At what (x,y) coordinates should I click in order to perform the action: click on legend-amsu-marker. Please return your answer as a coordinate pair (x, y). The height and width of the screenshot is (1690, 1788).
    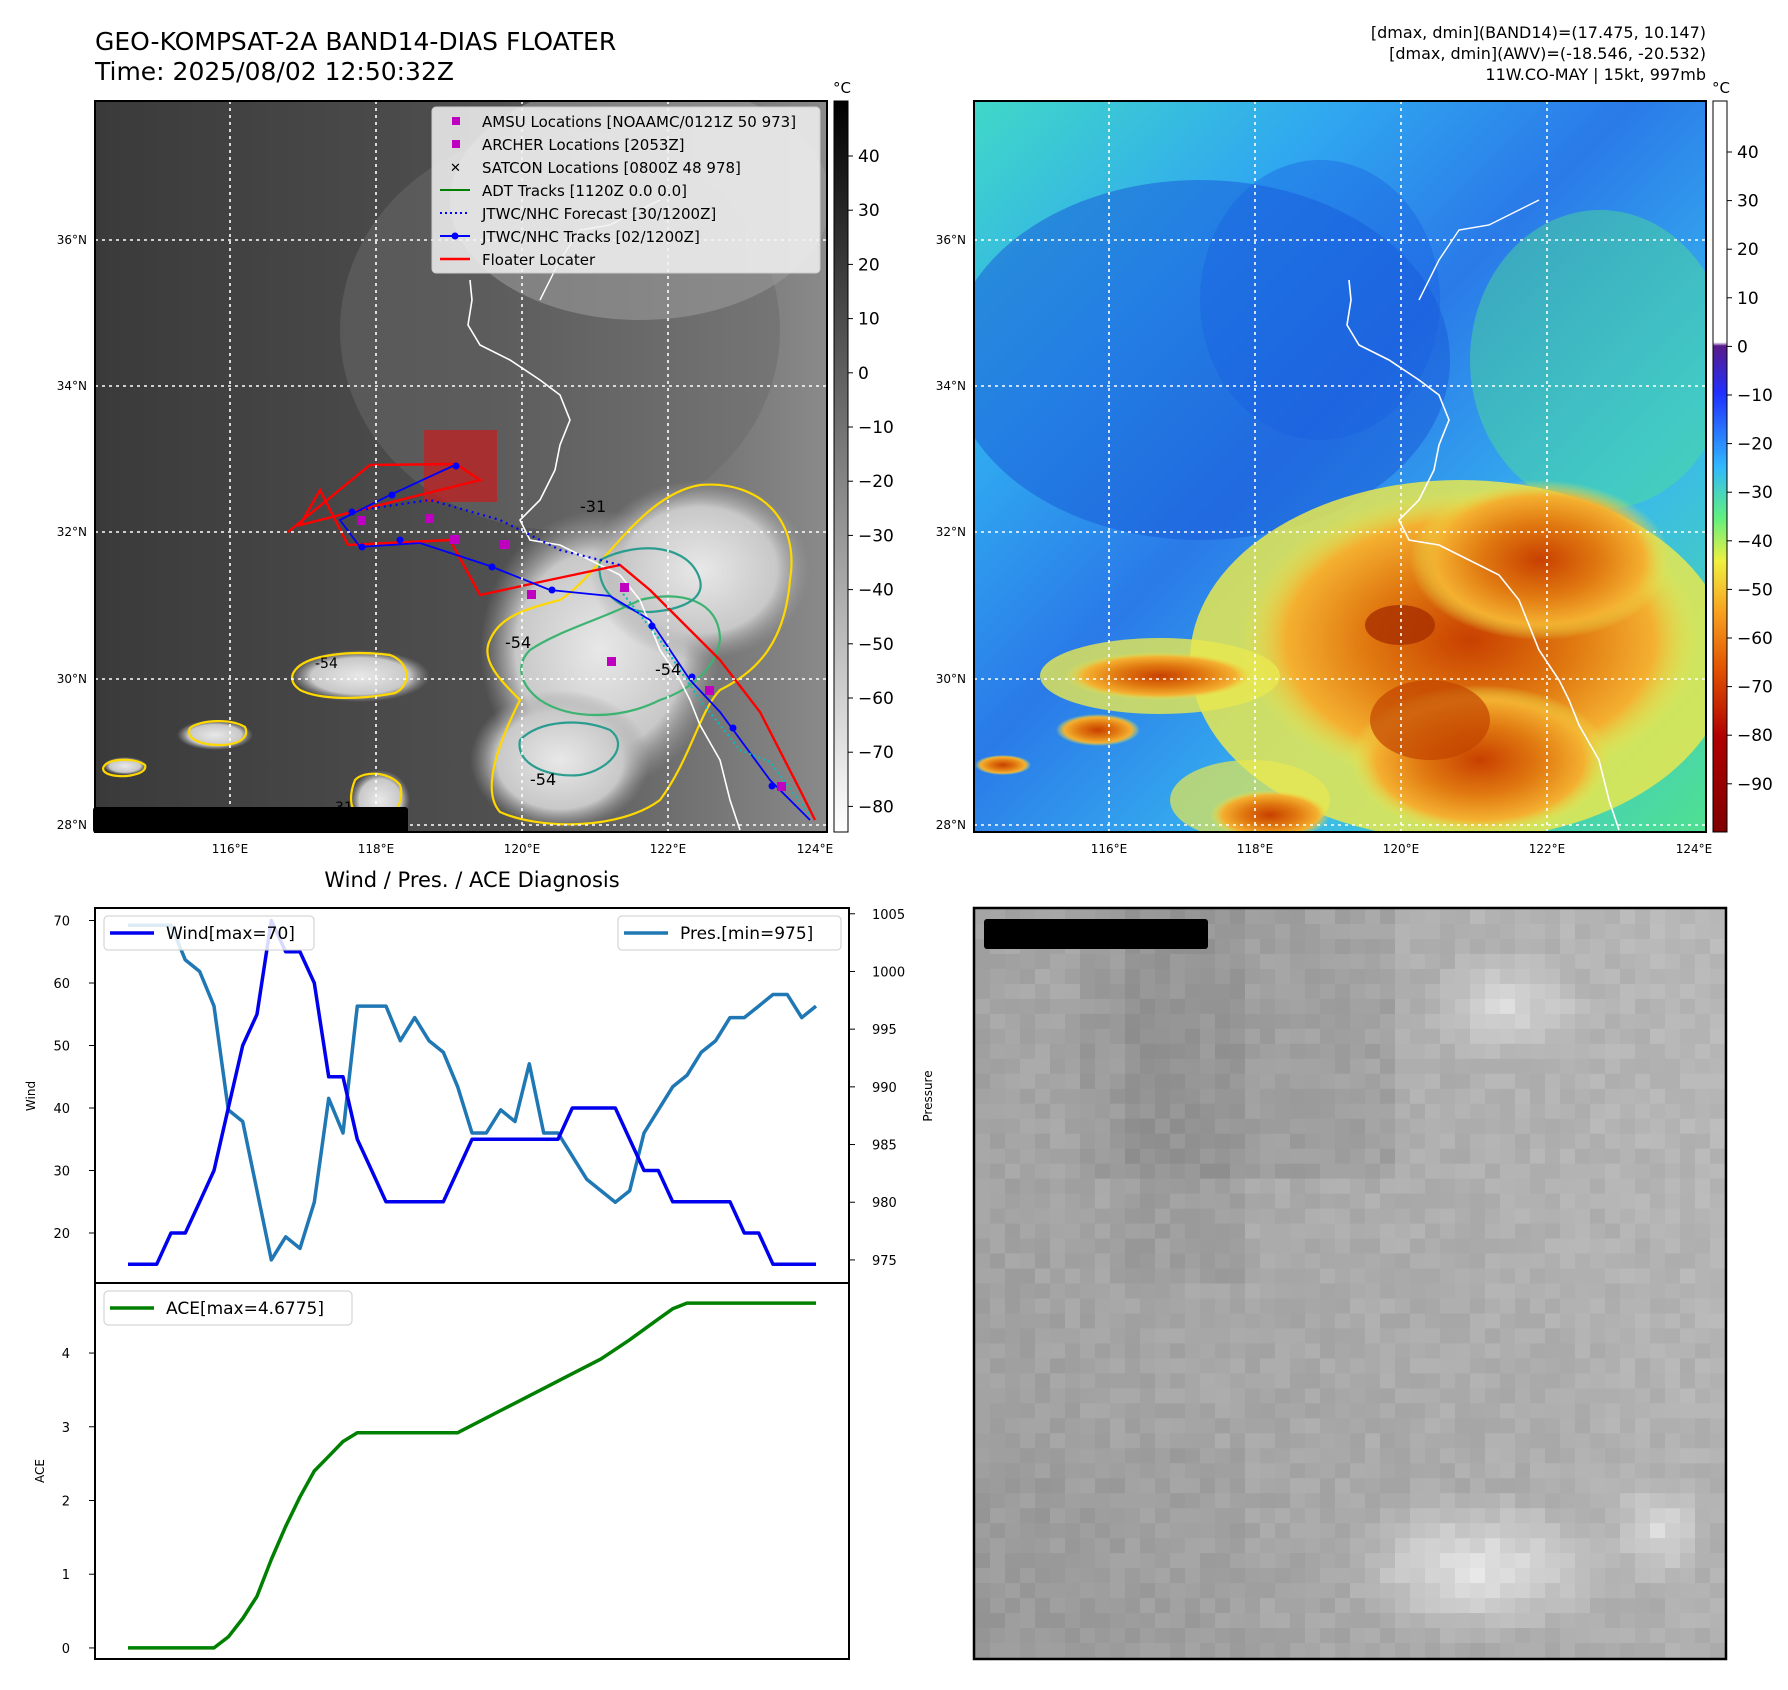
    Looking at the image, I should click on (456, 121).